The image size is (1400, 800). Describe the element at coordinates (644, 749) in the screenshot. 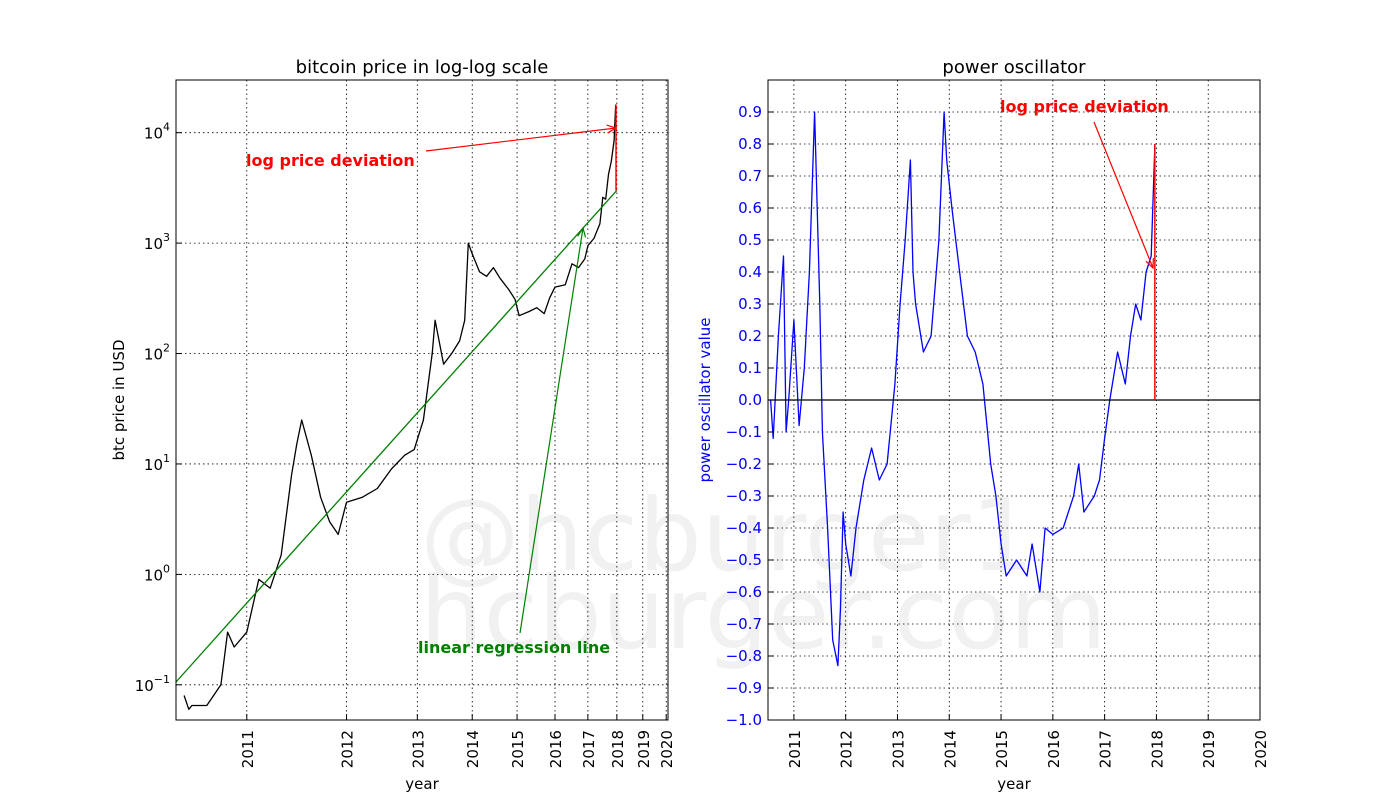

I see `left-x-tick-label: 2019` at that location.